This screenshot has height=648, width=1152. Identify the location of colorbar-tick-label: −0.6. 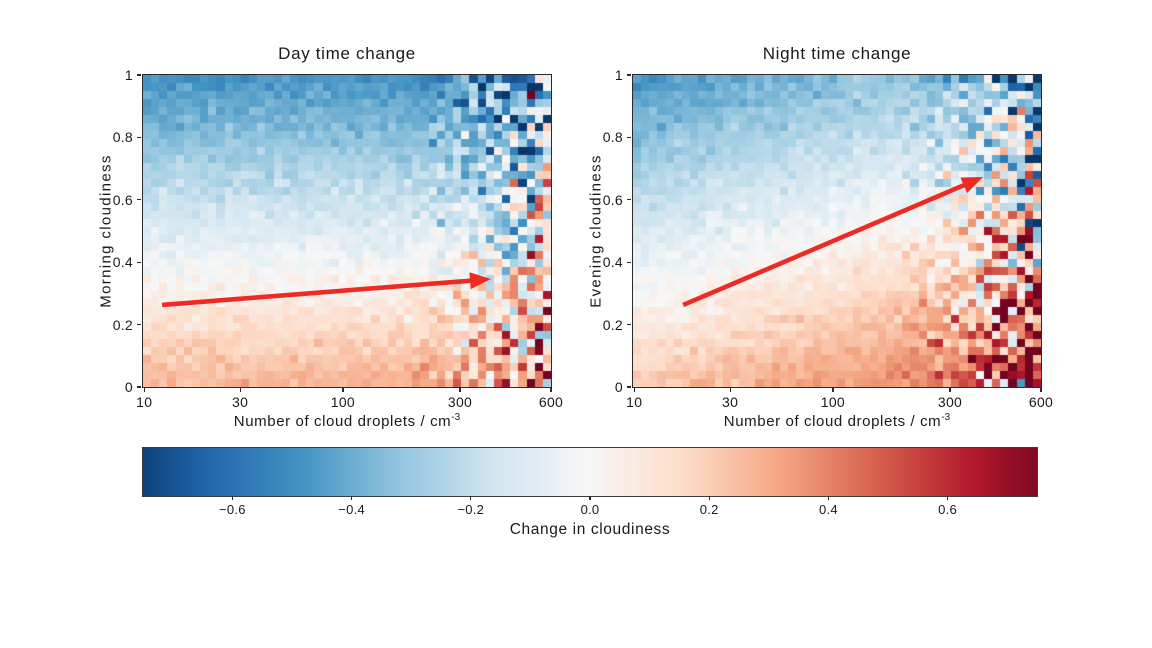
(232, 509).